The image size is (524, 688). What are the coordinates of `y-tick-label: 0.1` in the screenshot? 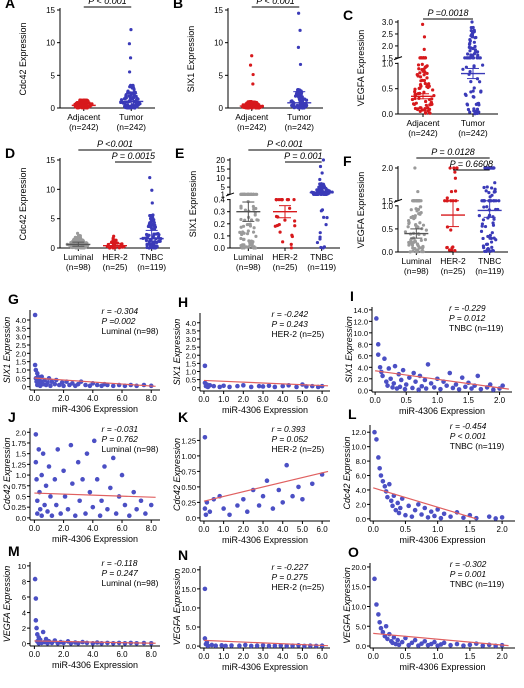 It's located at (220, 236).